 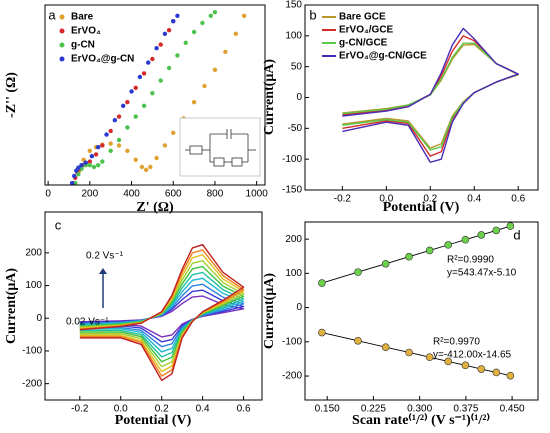 What do you see at coordinates (293, 5) in the screenshot?
I see `y-tick-label: 150` at bounding box center [293, 5].